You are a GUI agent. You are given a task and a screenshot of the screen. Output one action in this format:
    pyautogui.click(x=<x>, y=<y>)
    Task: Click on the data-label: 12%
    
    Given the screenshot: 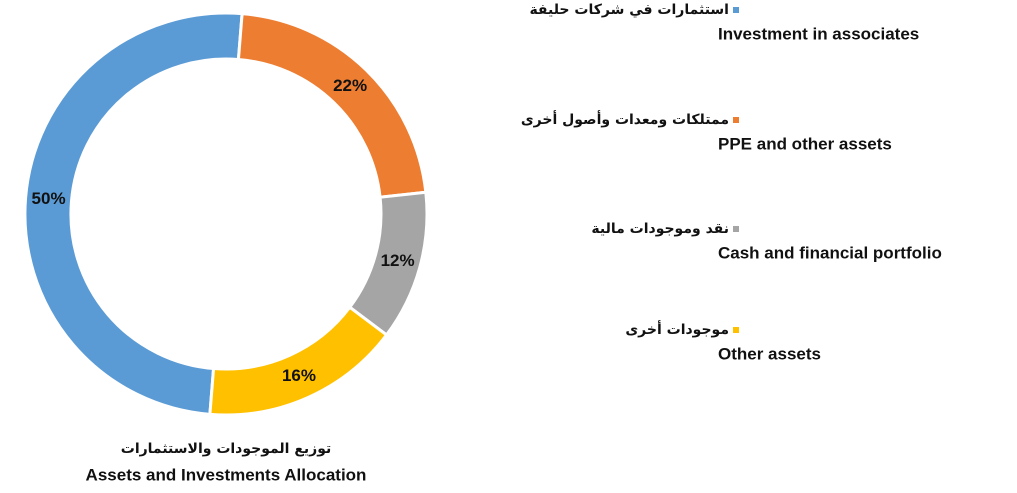 What is the action you would take?
    pyautogui.click(x=398, y=260)
    